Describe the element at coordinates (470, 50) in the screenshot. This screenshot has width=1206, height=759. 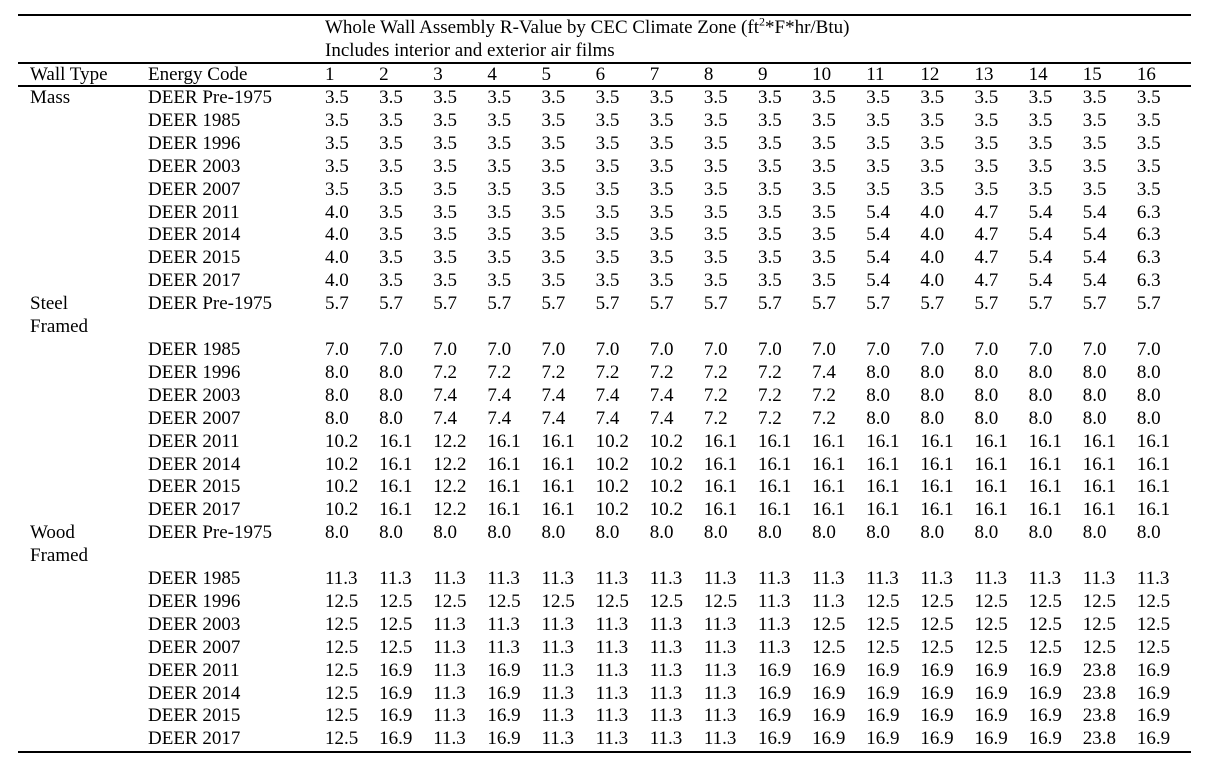
I see `table-subtitle: Includes interior and exterior air films` at that location.